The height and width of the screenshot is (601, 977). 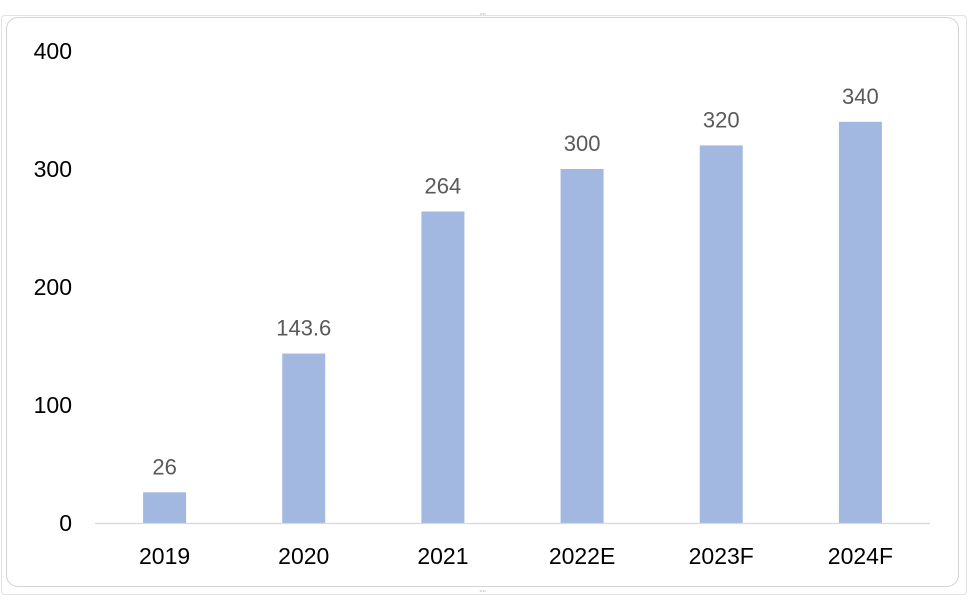 What do you see at coordinates (860, 322) in the screenshot?
I see `bar-2024F` at bounding box center [860, 322].